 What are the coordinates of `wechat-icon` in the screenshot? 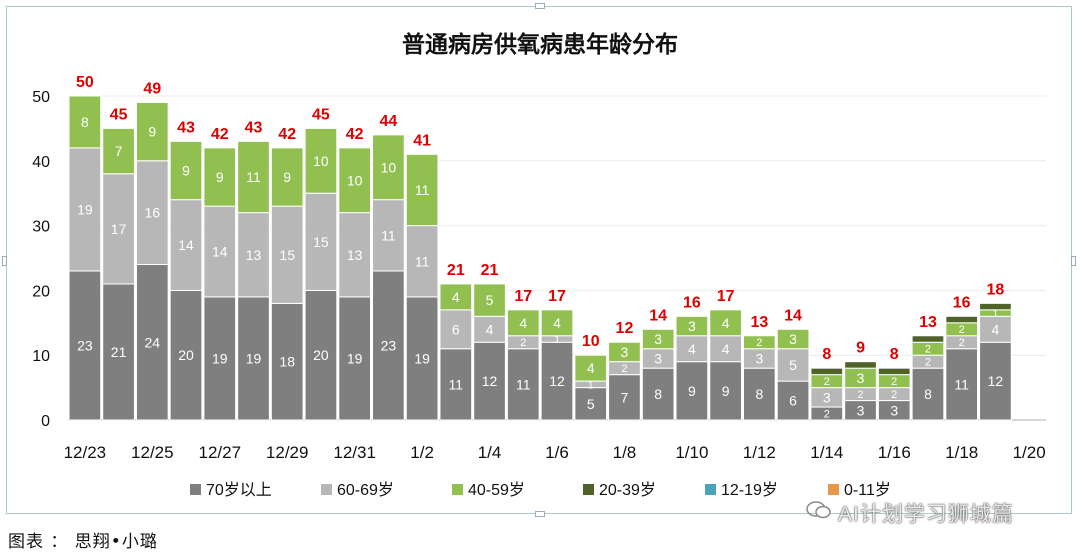 It's located at (818, 510).